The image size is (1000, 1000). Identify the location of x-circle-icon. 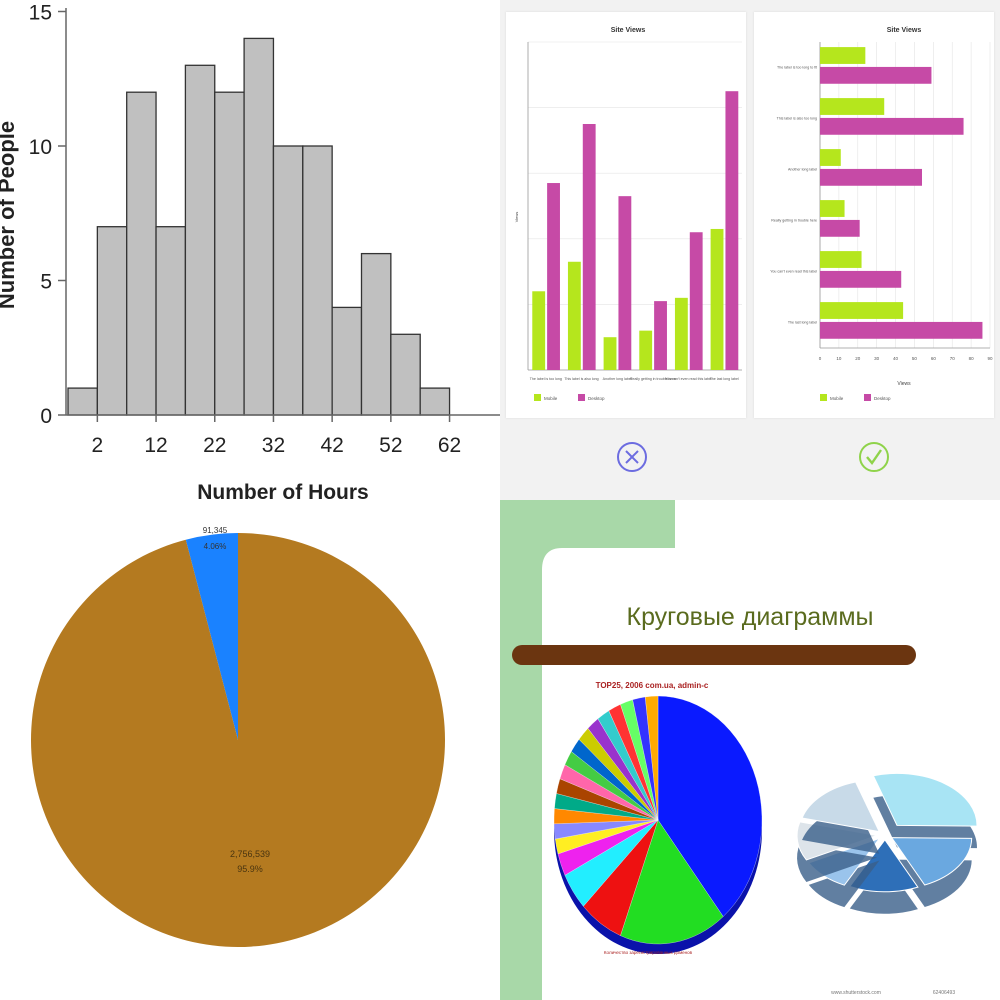
(632, 457).